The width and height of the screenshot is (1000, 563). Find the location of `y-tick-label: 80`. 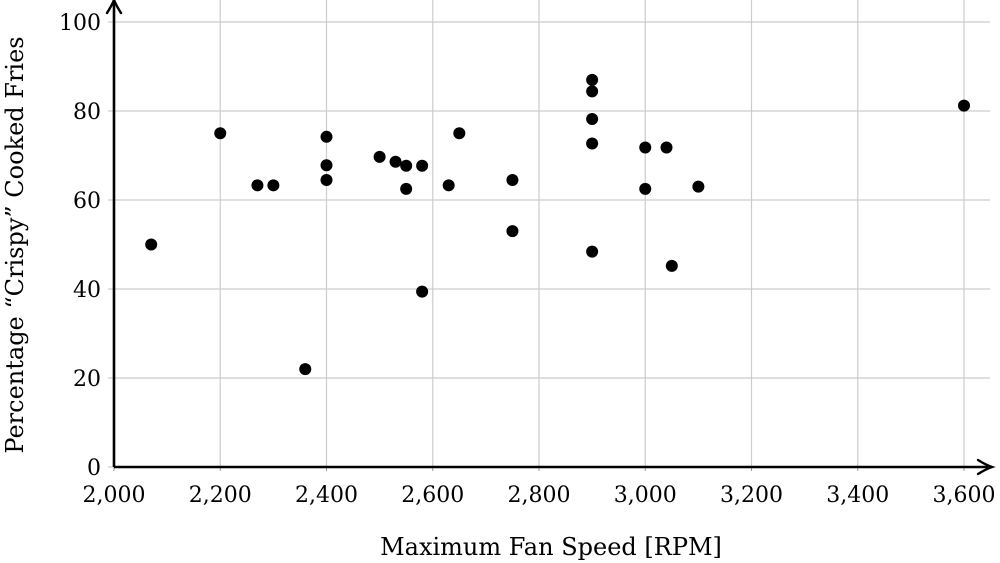

y-tick-label: 80 is located at coordinates (87, 112).